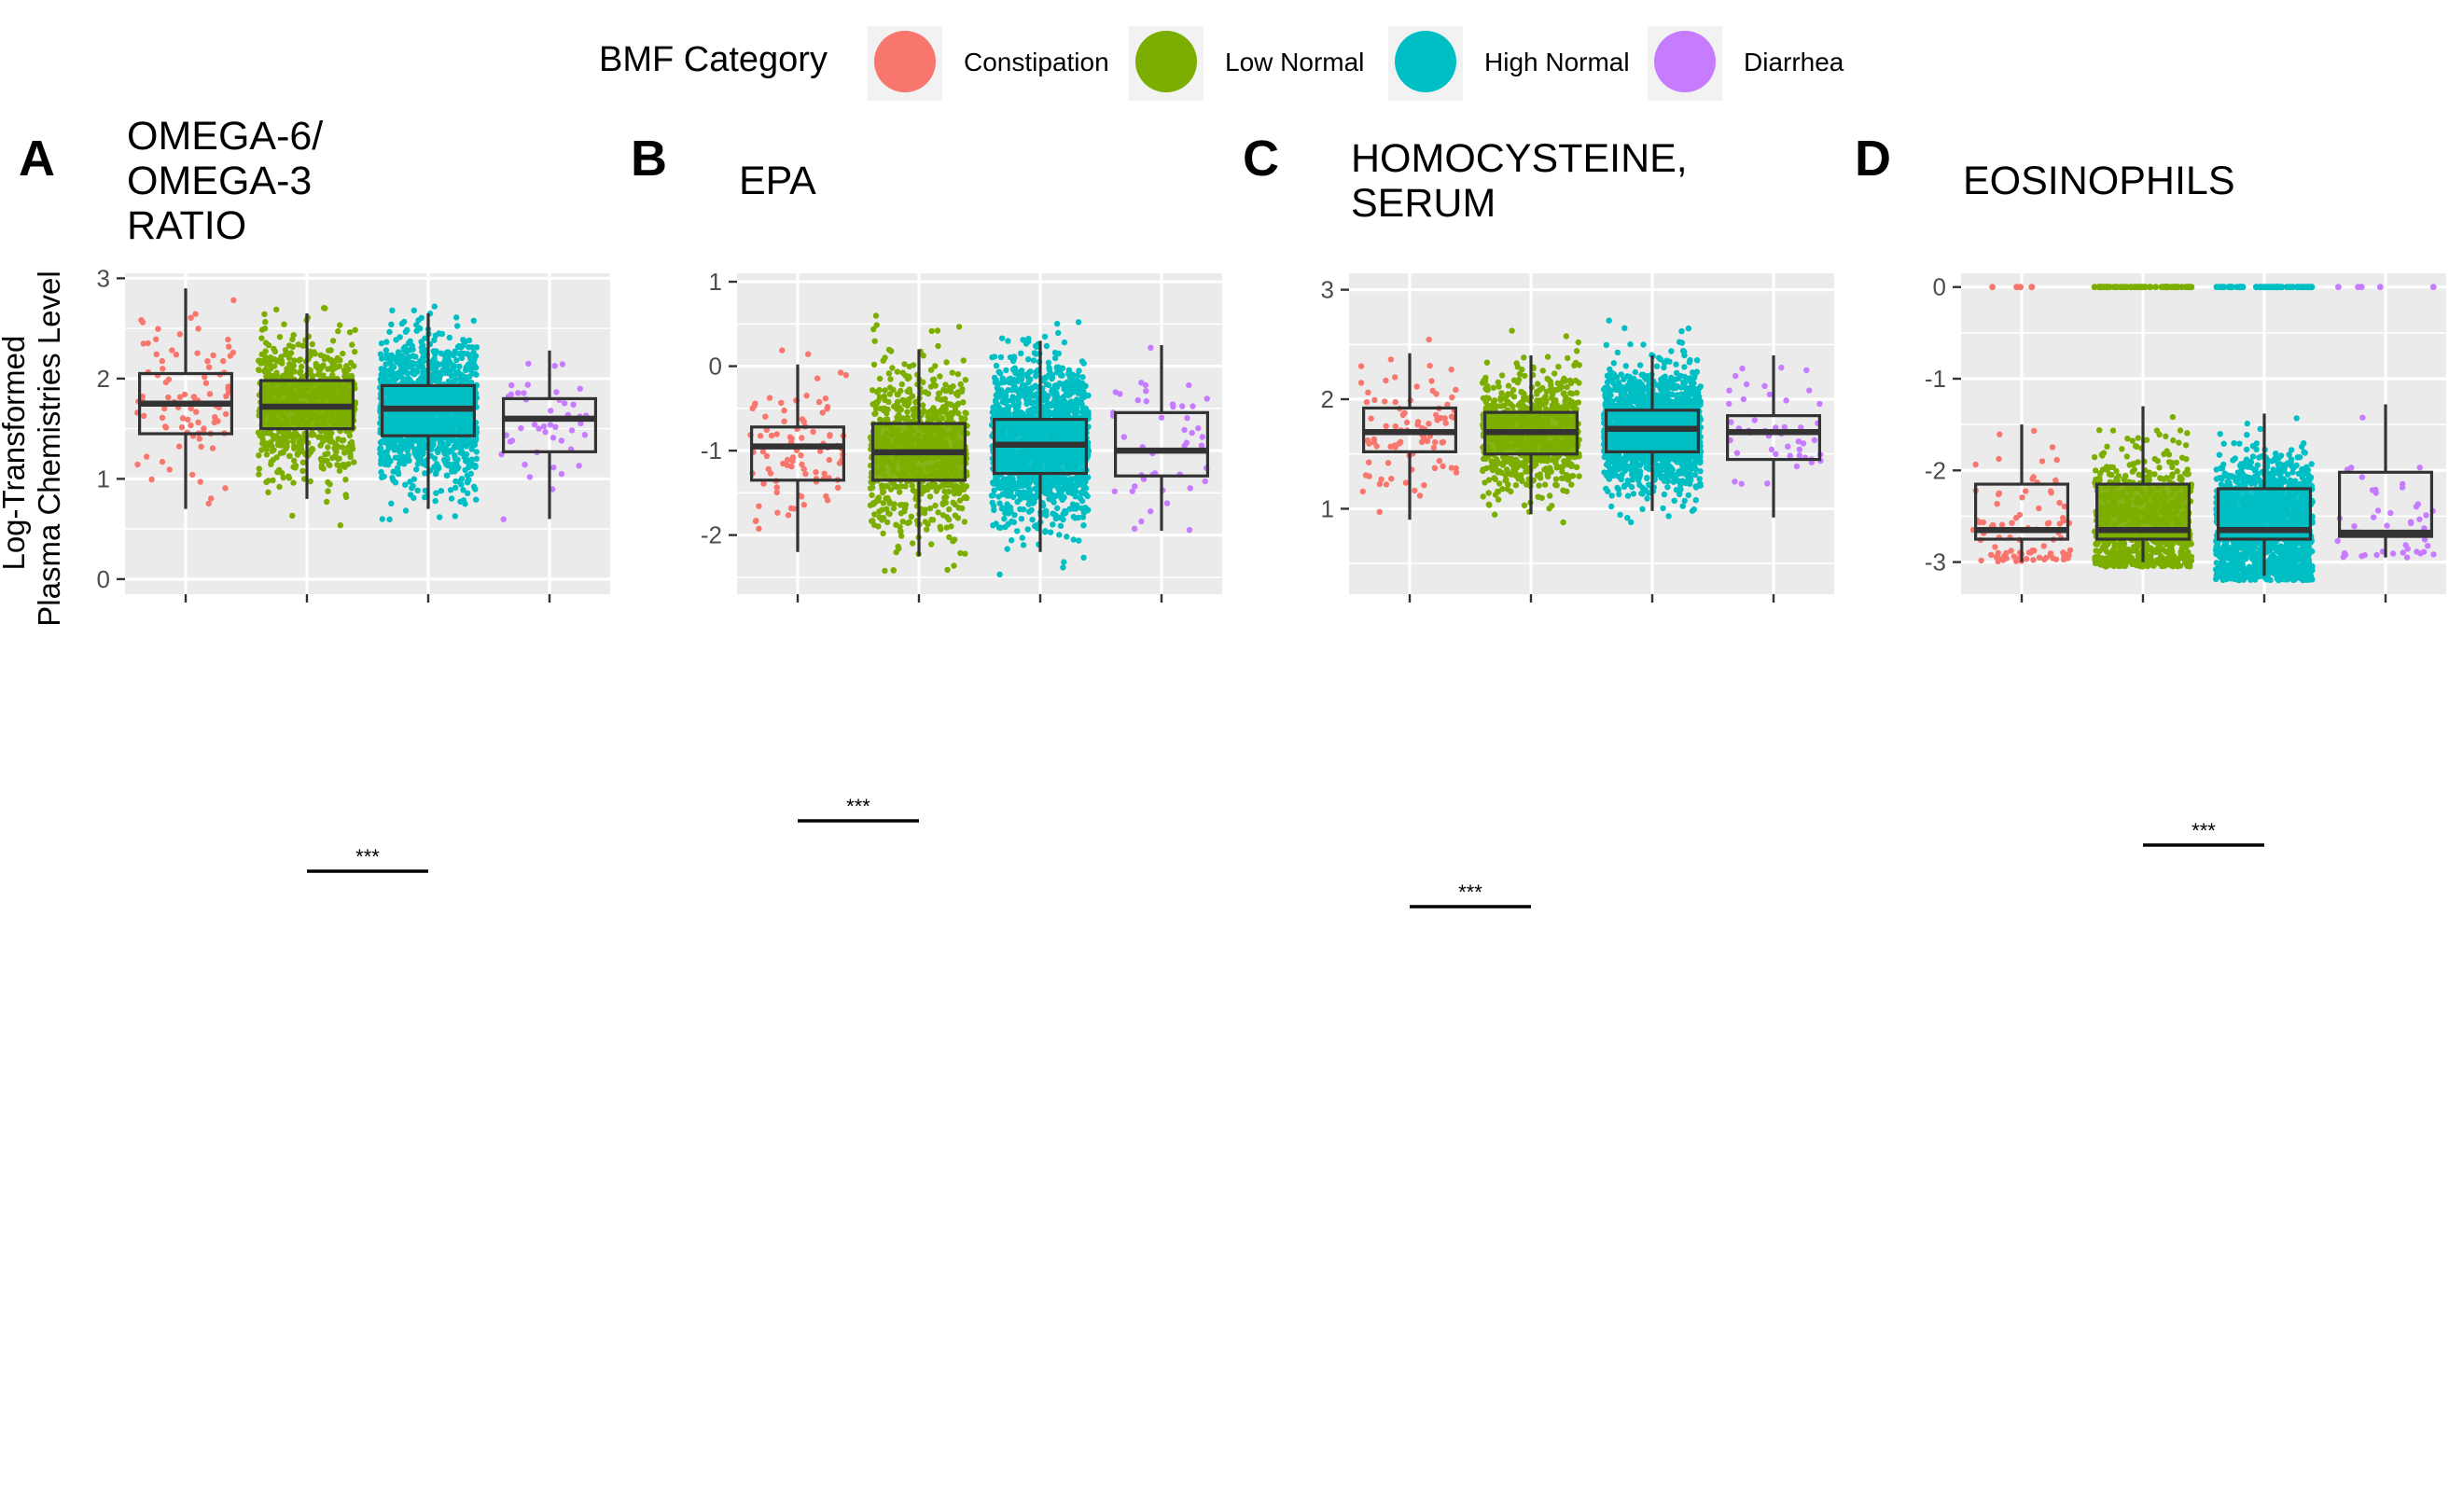  Describe the element at coordinates (989, 63) in the screenshot. I see `legend-entry-constipation: Constipation` at that location.